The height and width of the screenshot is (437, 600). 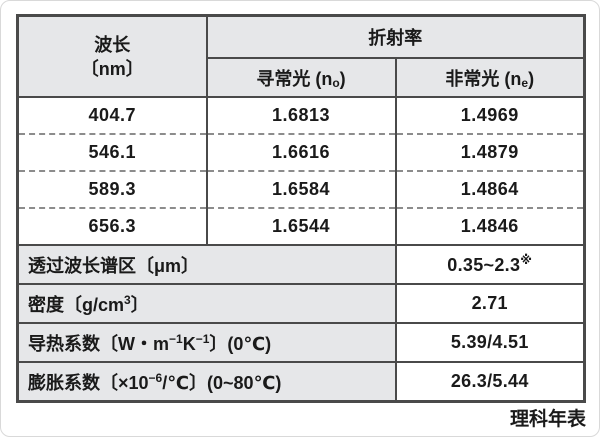 I want to click on table-row: 589.3 1.6584 1.4864, so click(x=300, y=189).